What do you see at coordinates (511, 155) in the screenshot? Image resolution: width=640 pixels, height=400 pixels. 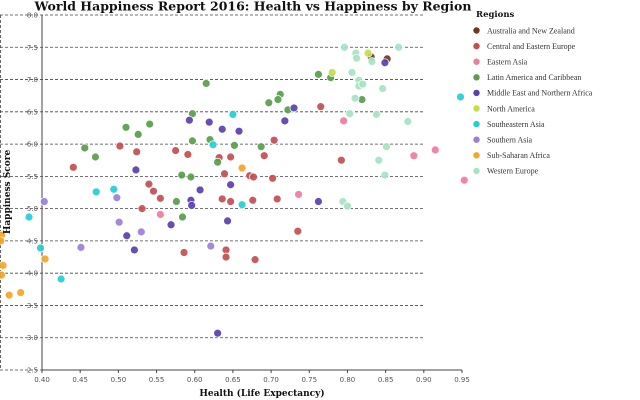 I see `legend-item: Sub-Saharan Africa` at bounding box center [511, 155].